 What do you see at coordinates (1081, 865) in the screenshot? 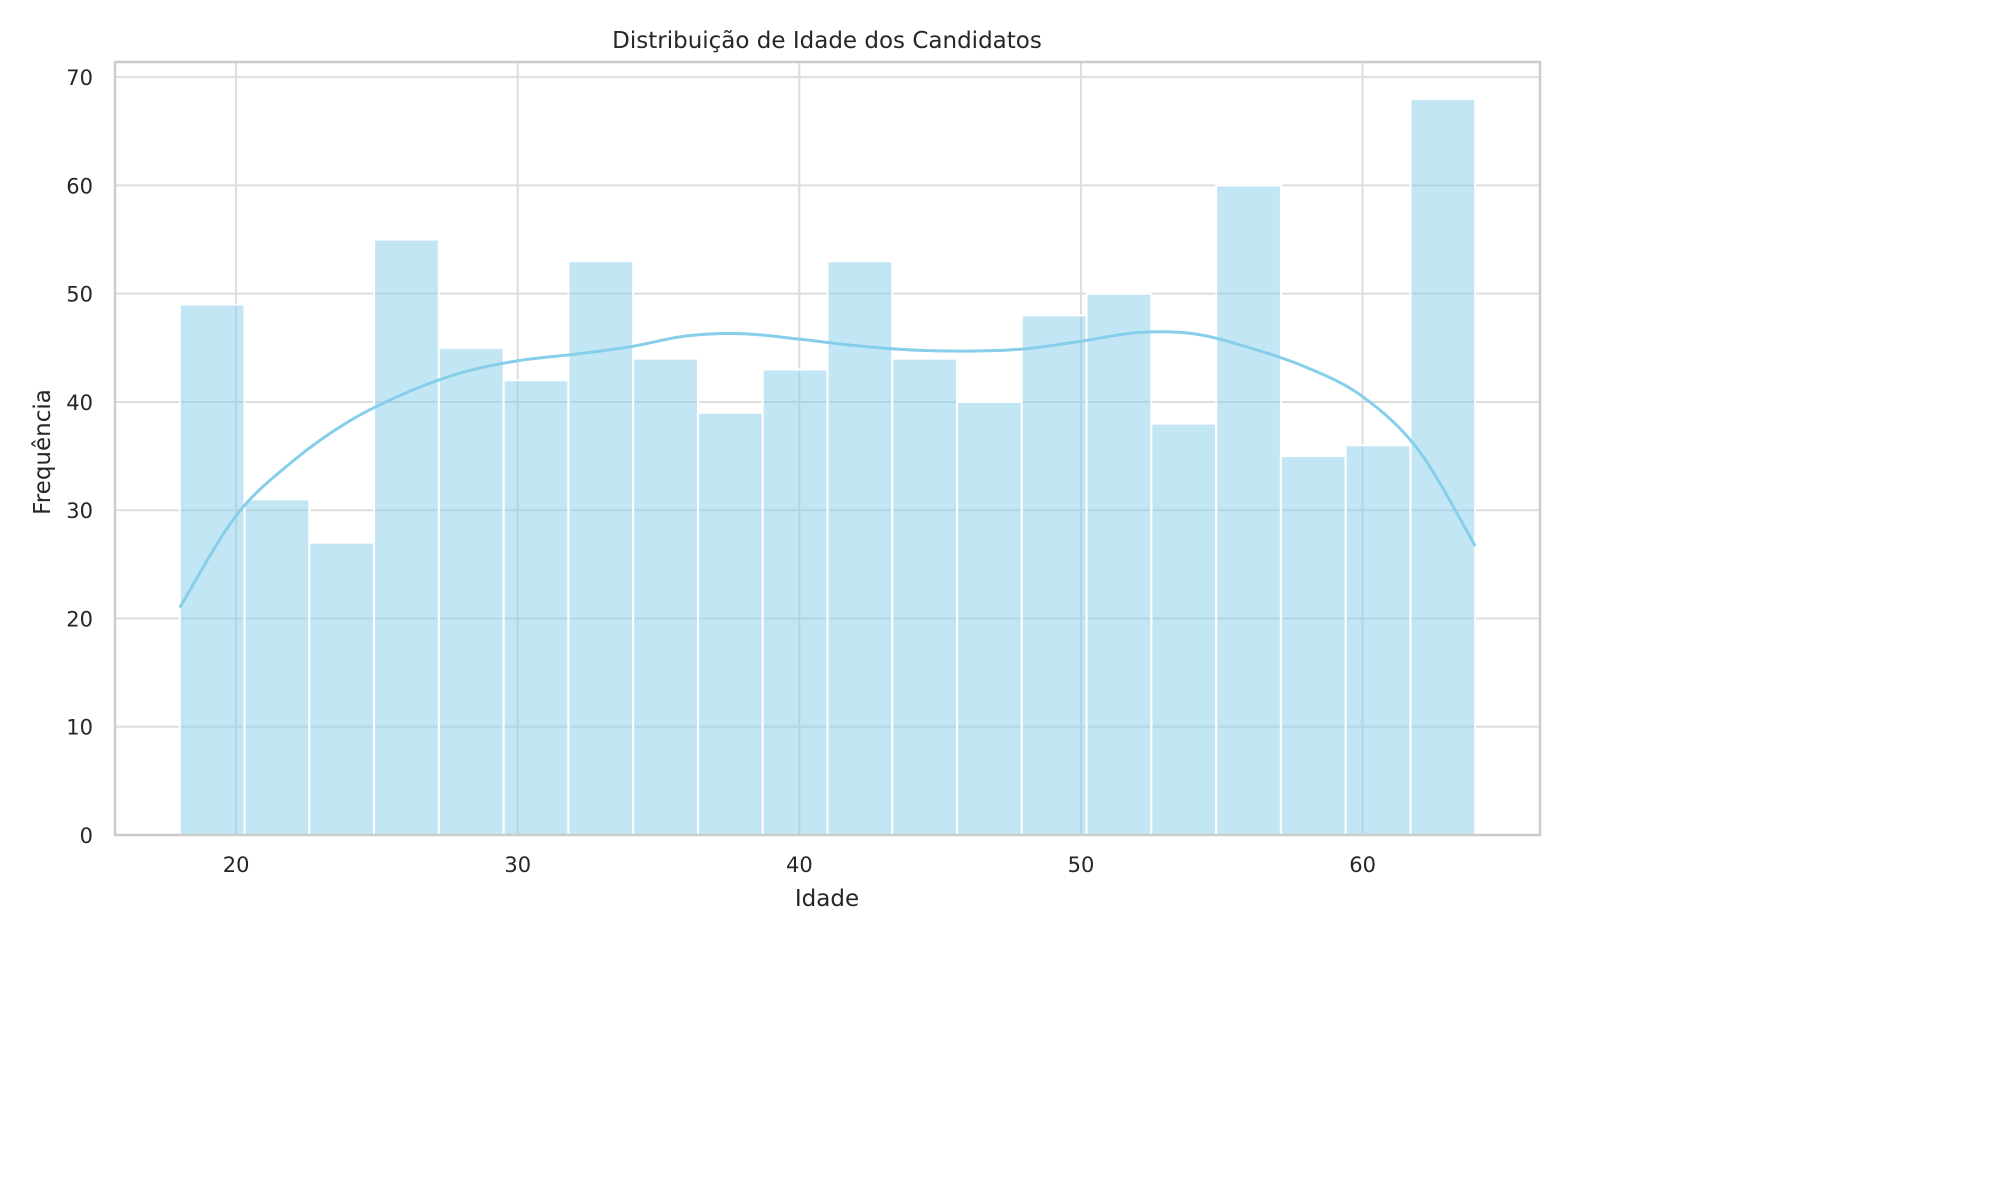
I see `x-tick-label: 50` at bounding box center [1081, 865].